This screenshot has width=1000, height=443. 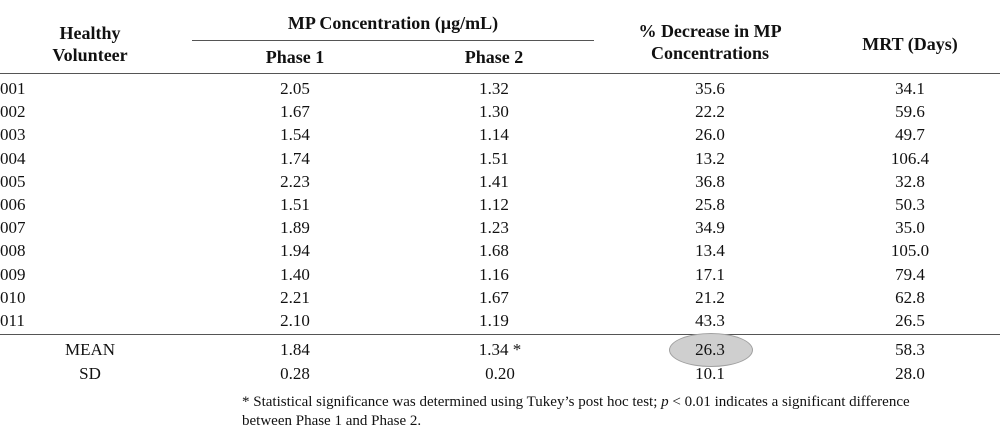 What do you see at coordinates (90, 55) in the screenshot?
I see `header-volunteer-line2: Volunteer` at bounding box center [90, 55].